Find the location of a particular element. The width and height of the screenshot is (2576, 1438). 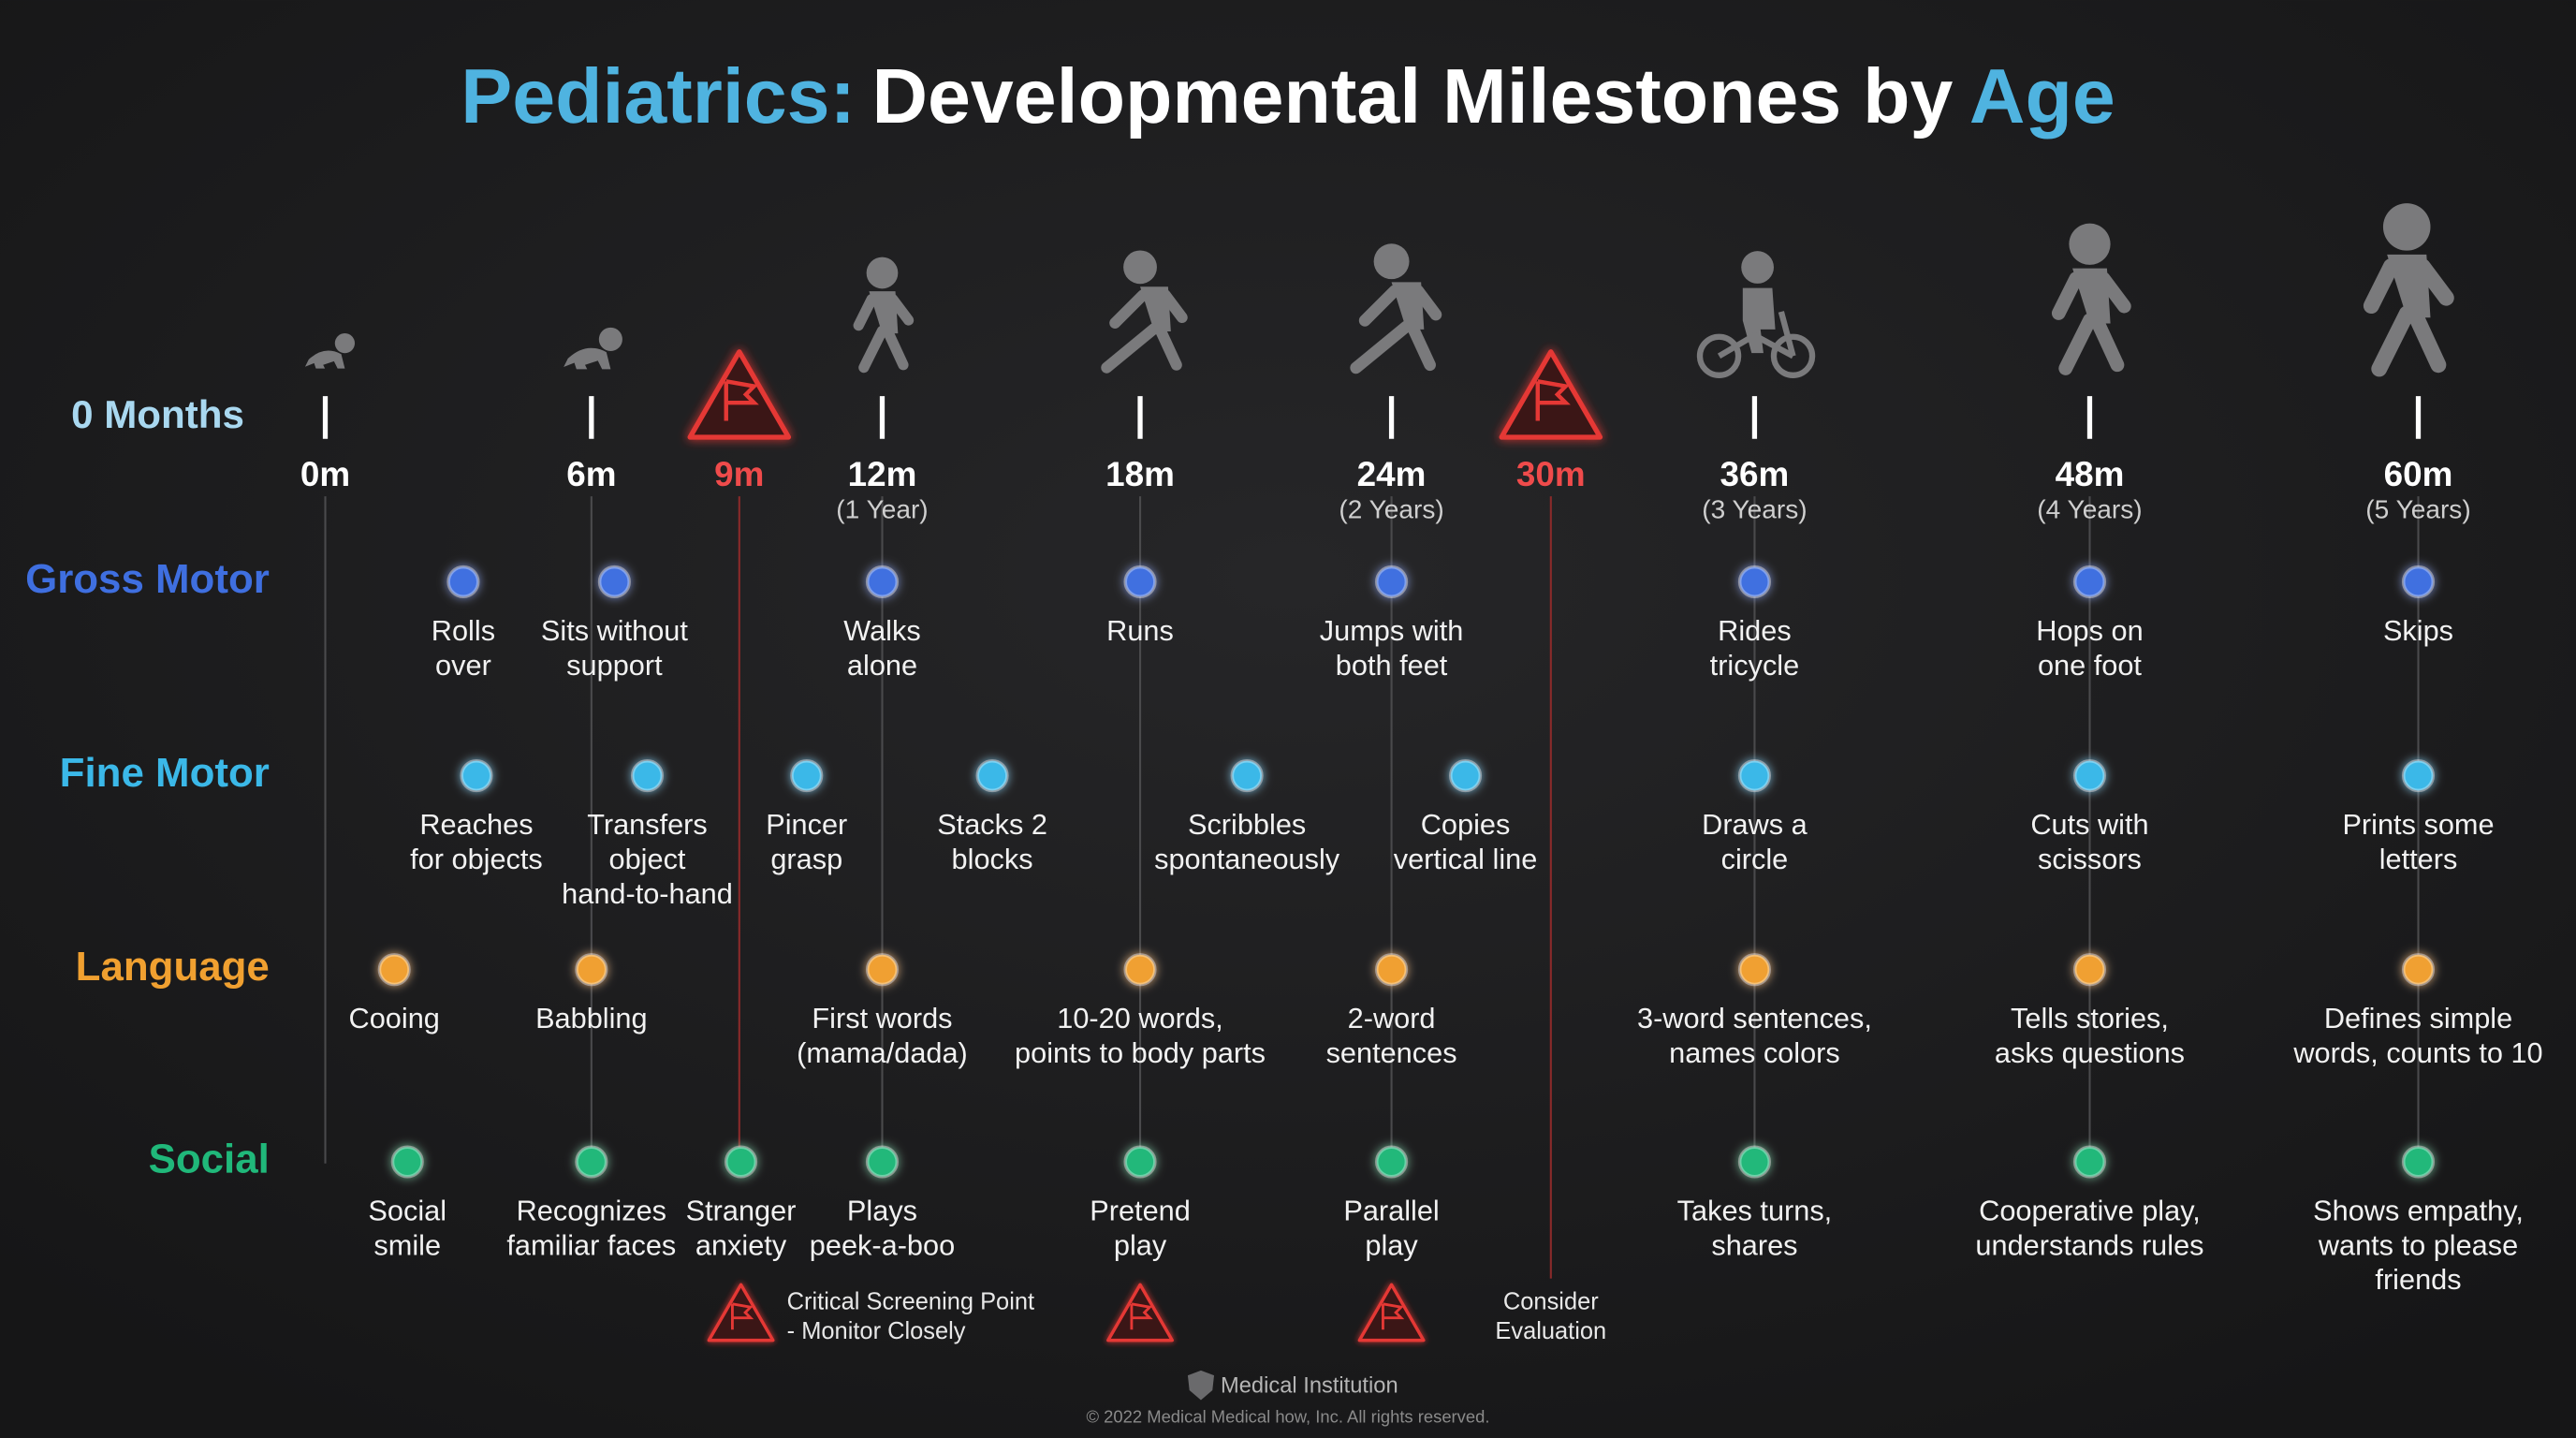

age-sublabel: (5 Years) is located at coordinates (2417, 509).